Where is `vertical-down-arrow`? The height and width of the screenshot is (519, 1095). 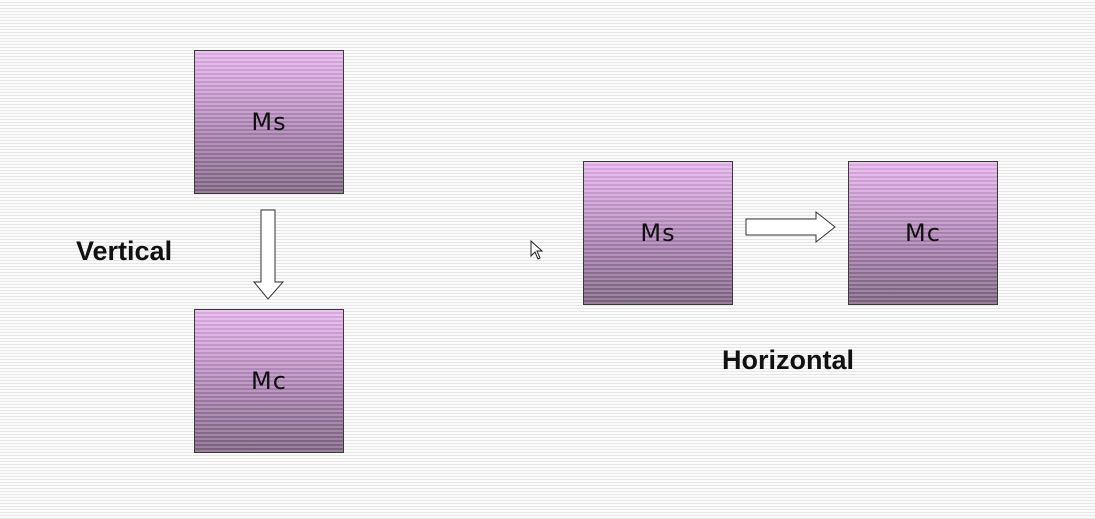
vertical-down-arrow is located at coordinates (268, 254).